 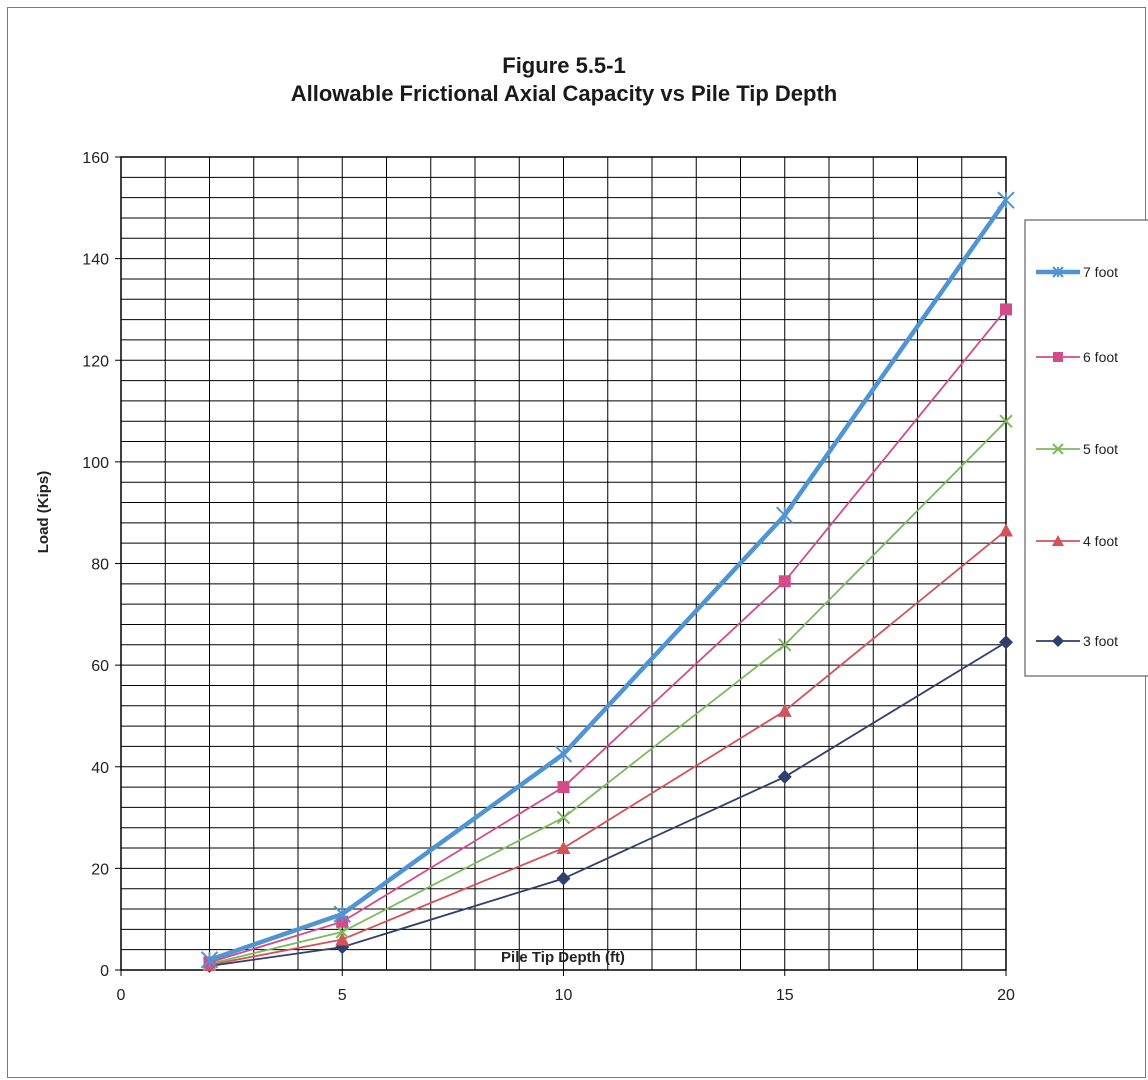 What do you see at coordinates (1077, 357) in the screenshot?
I see `legend-item: 6 foot` at bounding box center [1077, 357].